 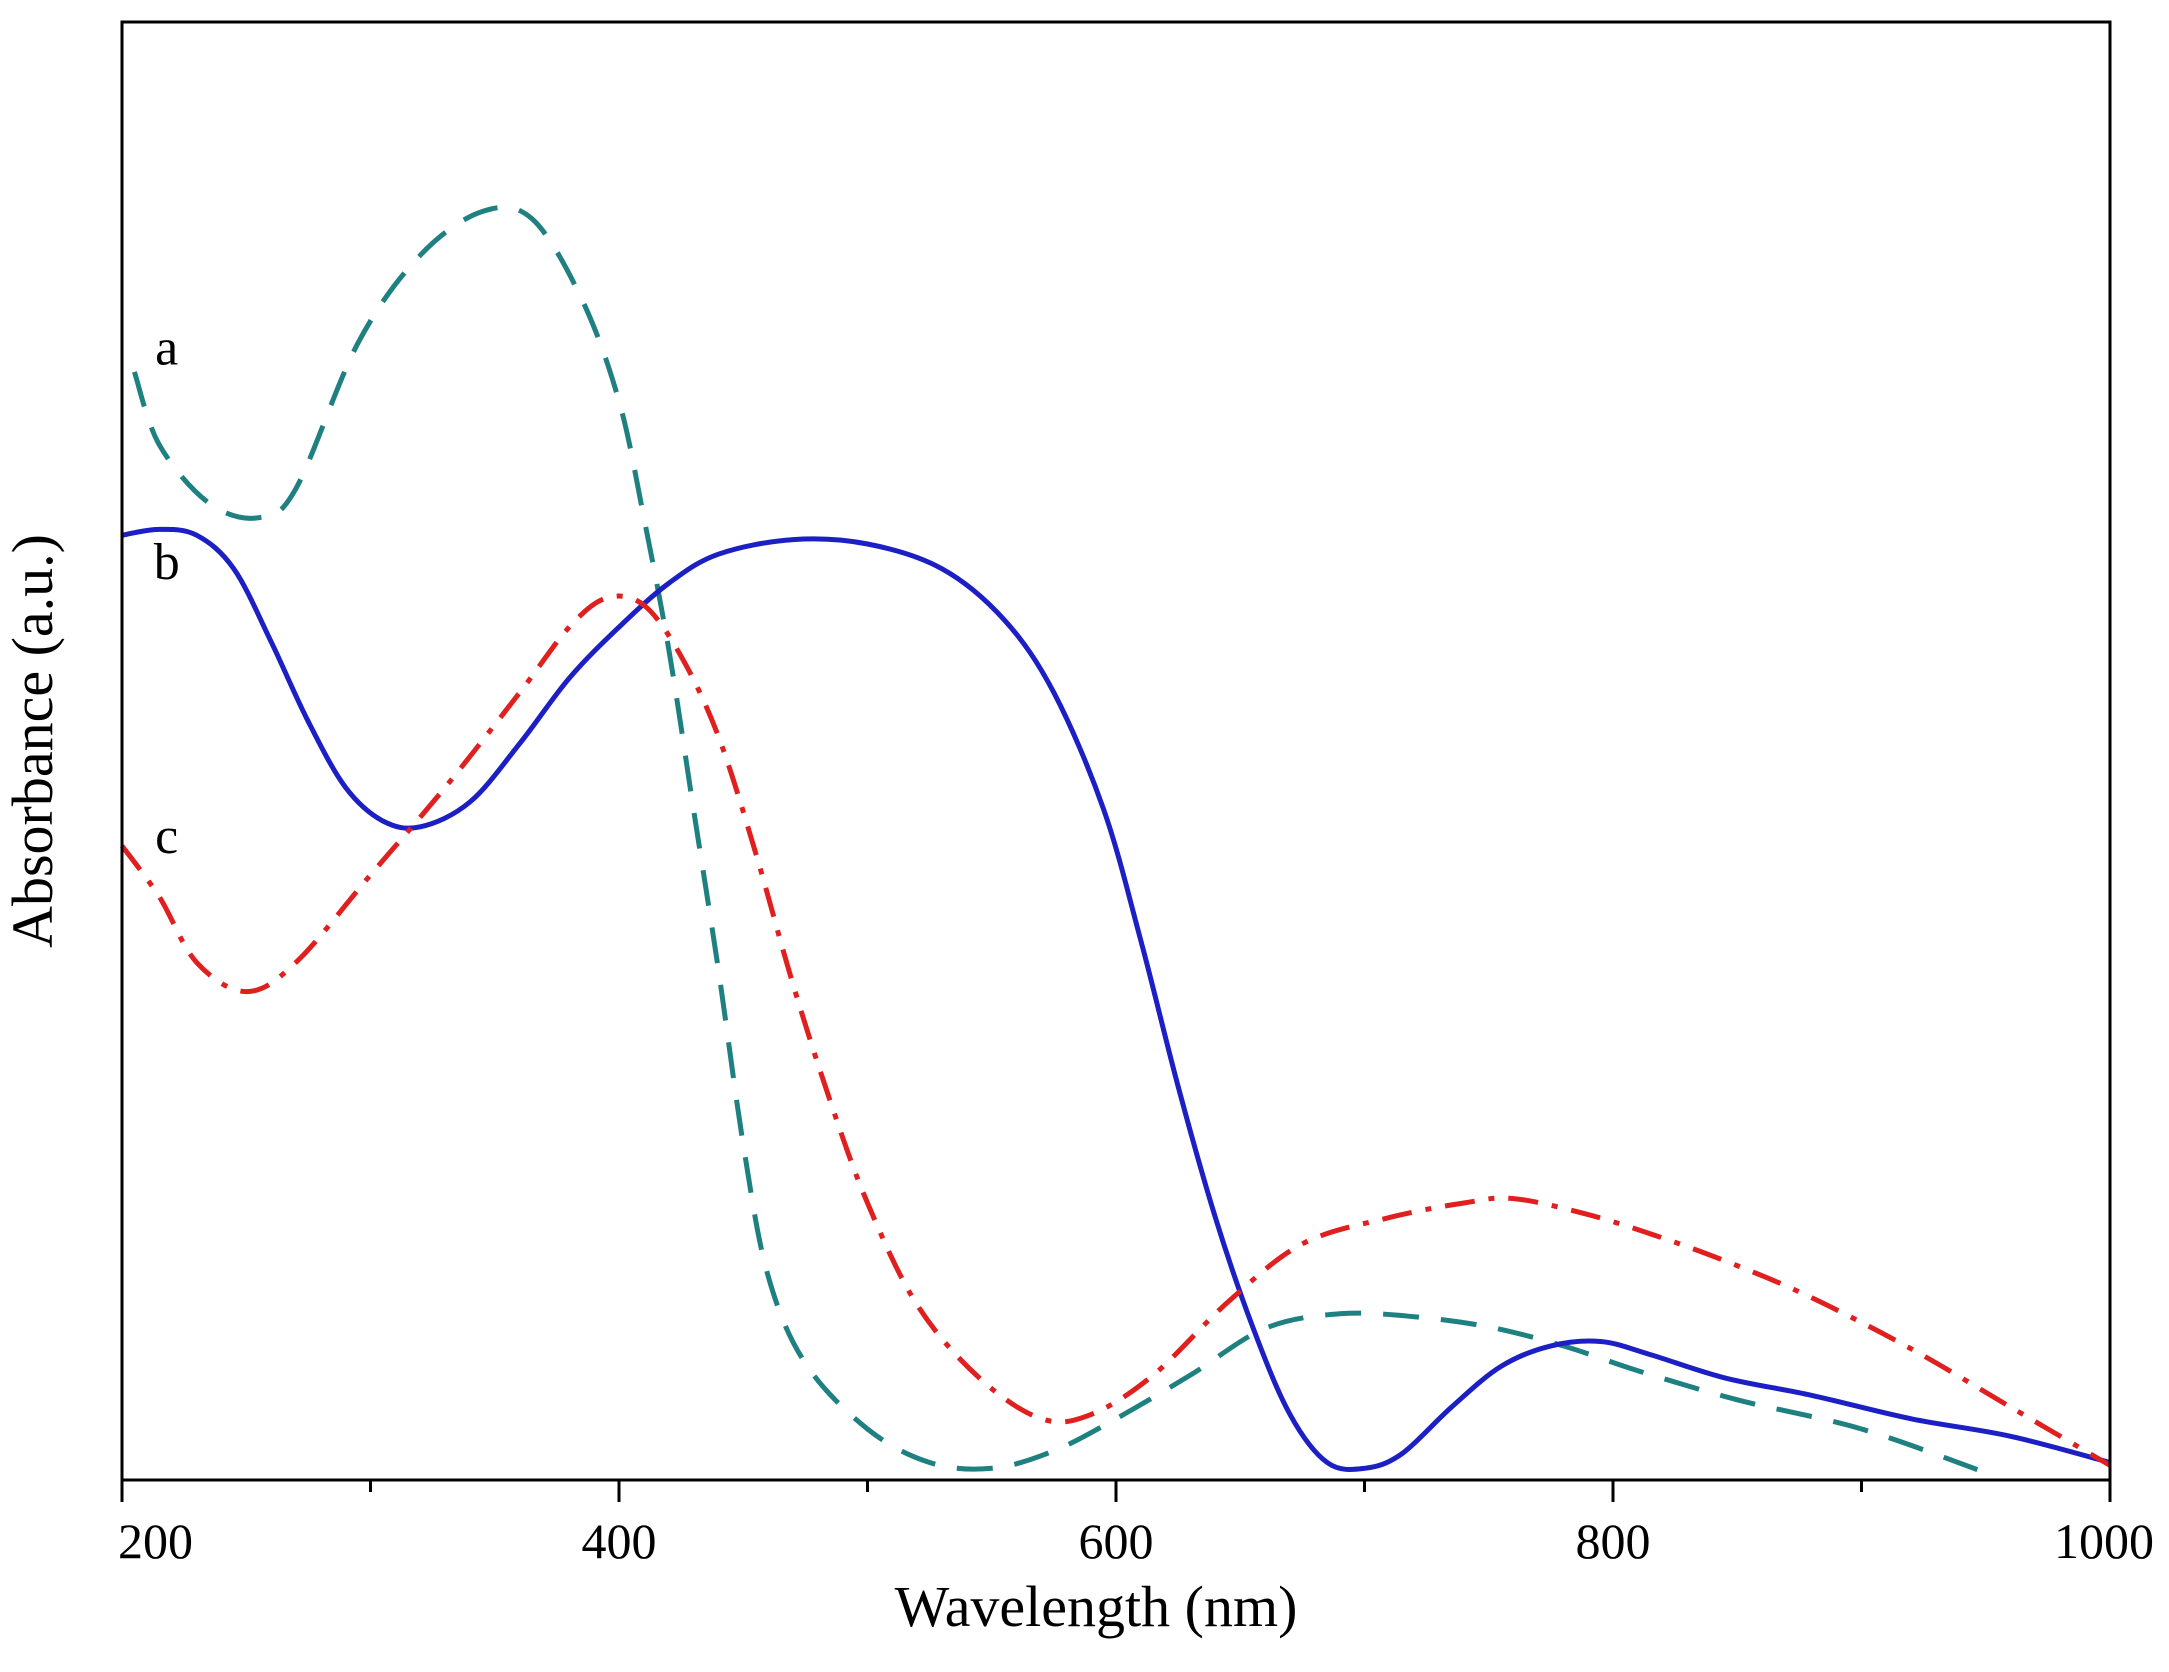 What do you see at coordinates (166, 348) in the screenshot?
I see `curve-label-a: a` at bounding box center [166, 348].